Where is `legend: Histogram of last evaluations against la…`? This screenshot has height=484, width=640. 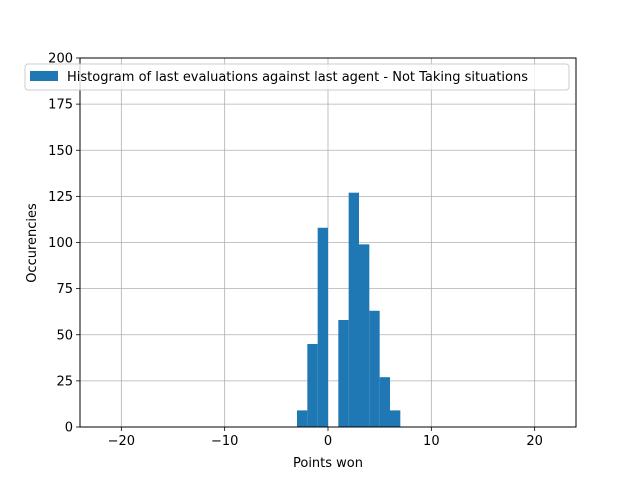 legend: Histogram of last evaluations against la… is located at coordinates (297, 77).